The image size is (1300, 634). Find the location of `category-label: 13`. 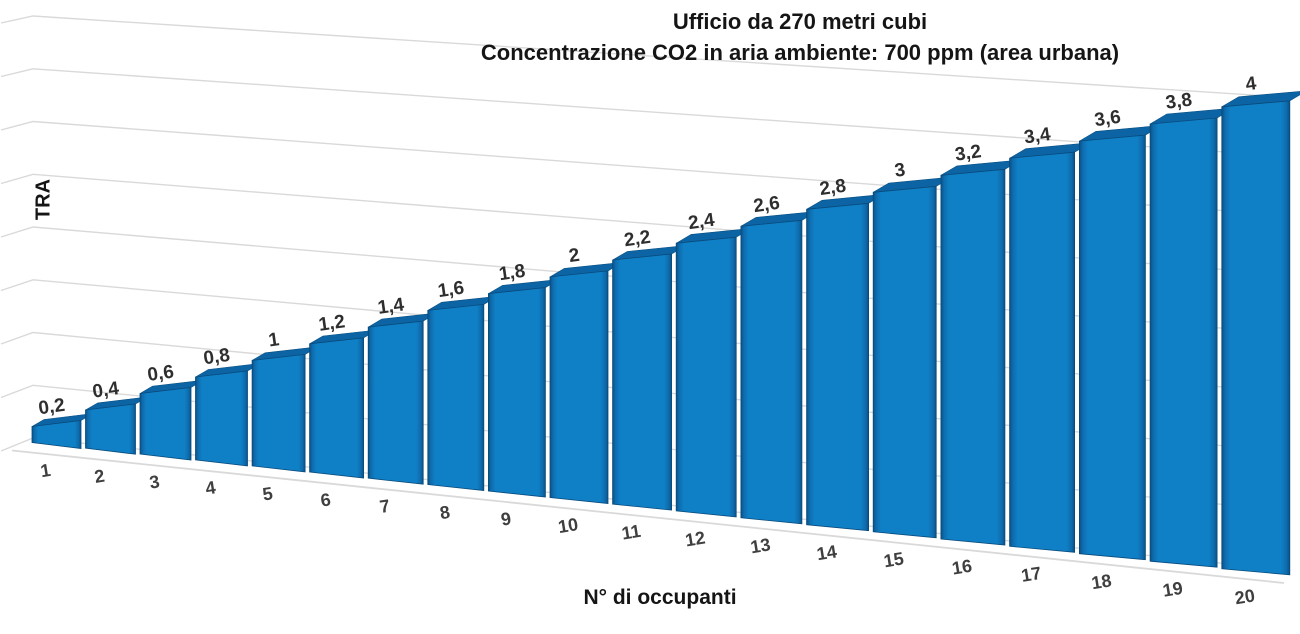

category-label: 13 is located at coordinates (760, 545).